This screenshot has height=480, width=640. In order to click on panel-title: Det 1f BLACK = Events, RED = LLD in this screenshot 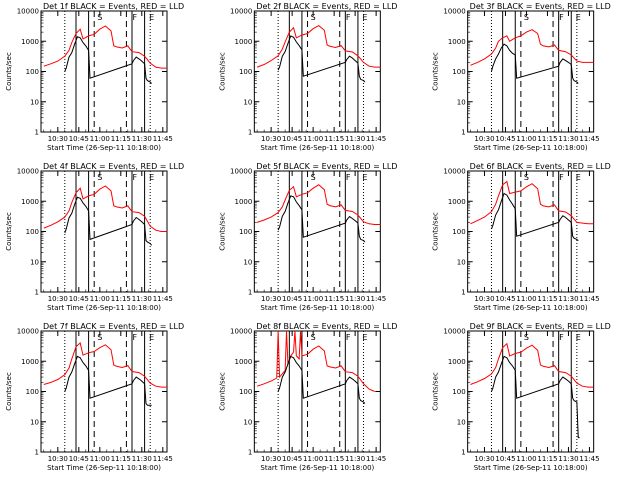, I will do `click(113, 6)`.